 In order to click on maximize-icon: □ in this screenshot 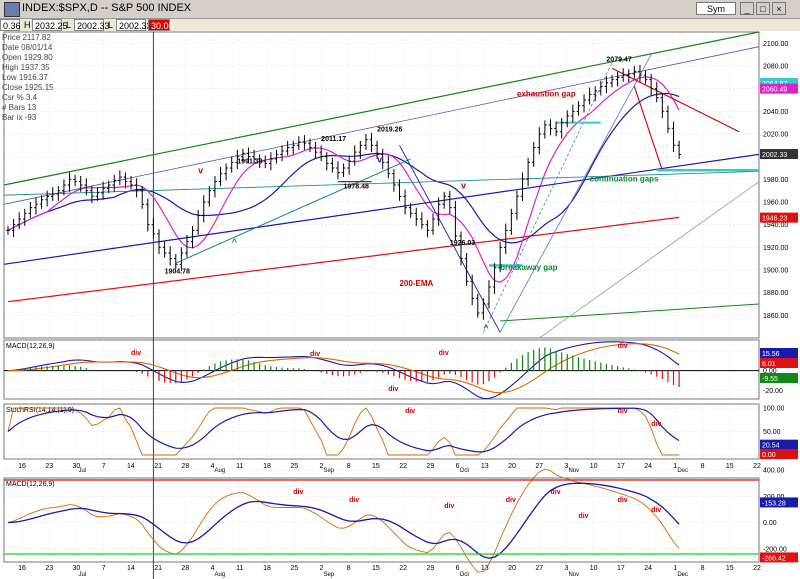, I will do `click(763, 8)`.